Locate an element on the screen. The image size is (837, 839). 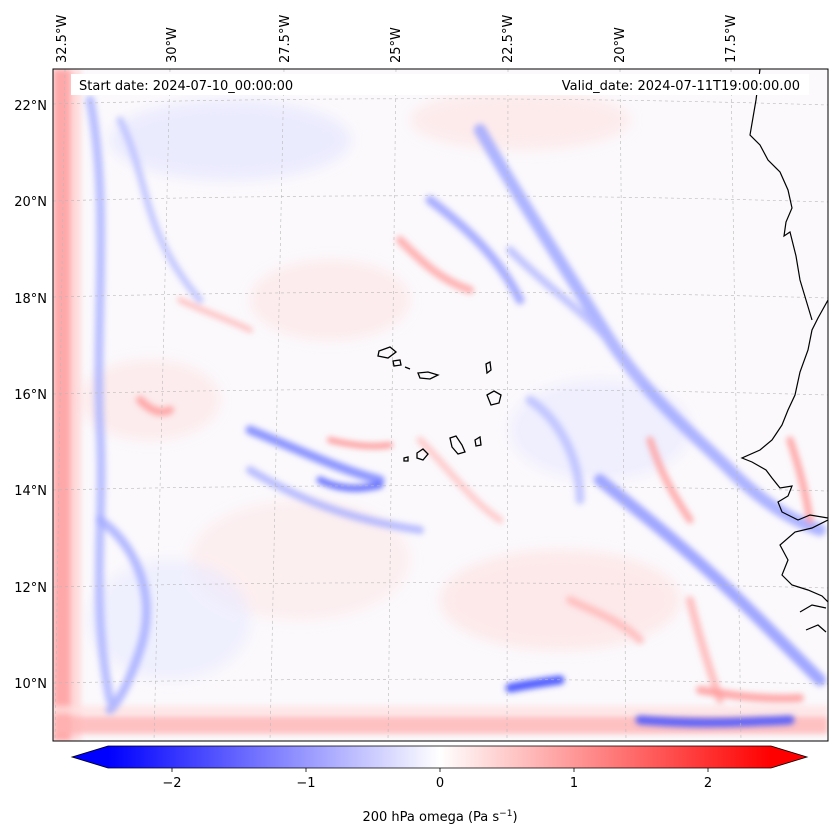
valid-date-label: Valid_date: 2024-07-11T19:00:00.00 is located at coordinates (681, 86).